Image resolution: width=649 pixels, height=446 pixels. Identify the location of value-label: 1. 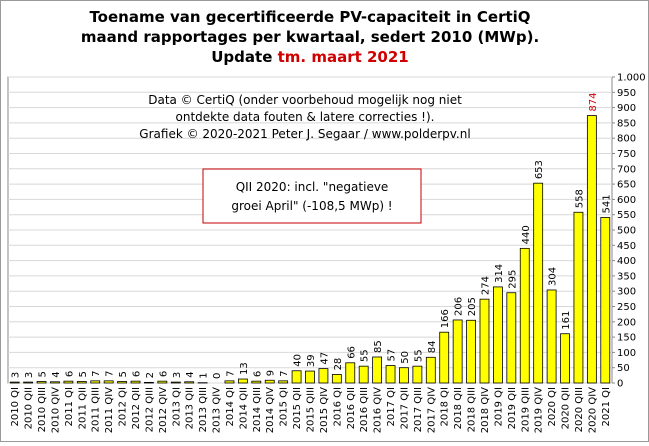
(204, 375).